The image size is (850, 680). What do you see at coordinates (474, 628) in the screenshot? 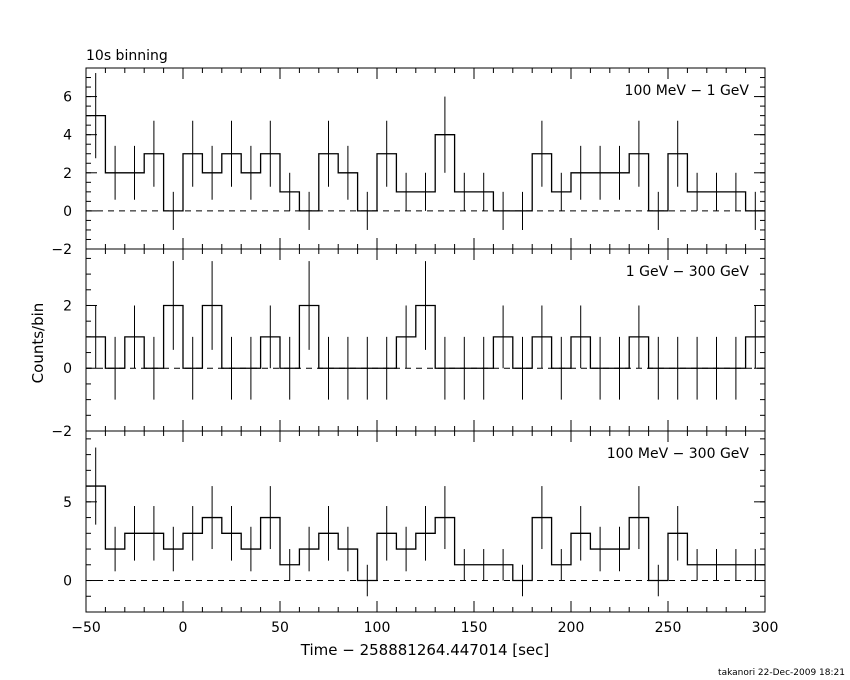
I see `x-tick-label: 150` at bounding box center [474, 628].